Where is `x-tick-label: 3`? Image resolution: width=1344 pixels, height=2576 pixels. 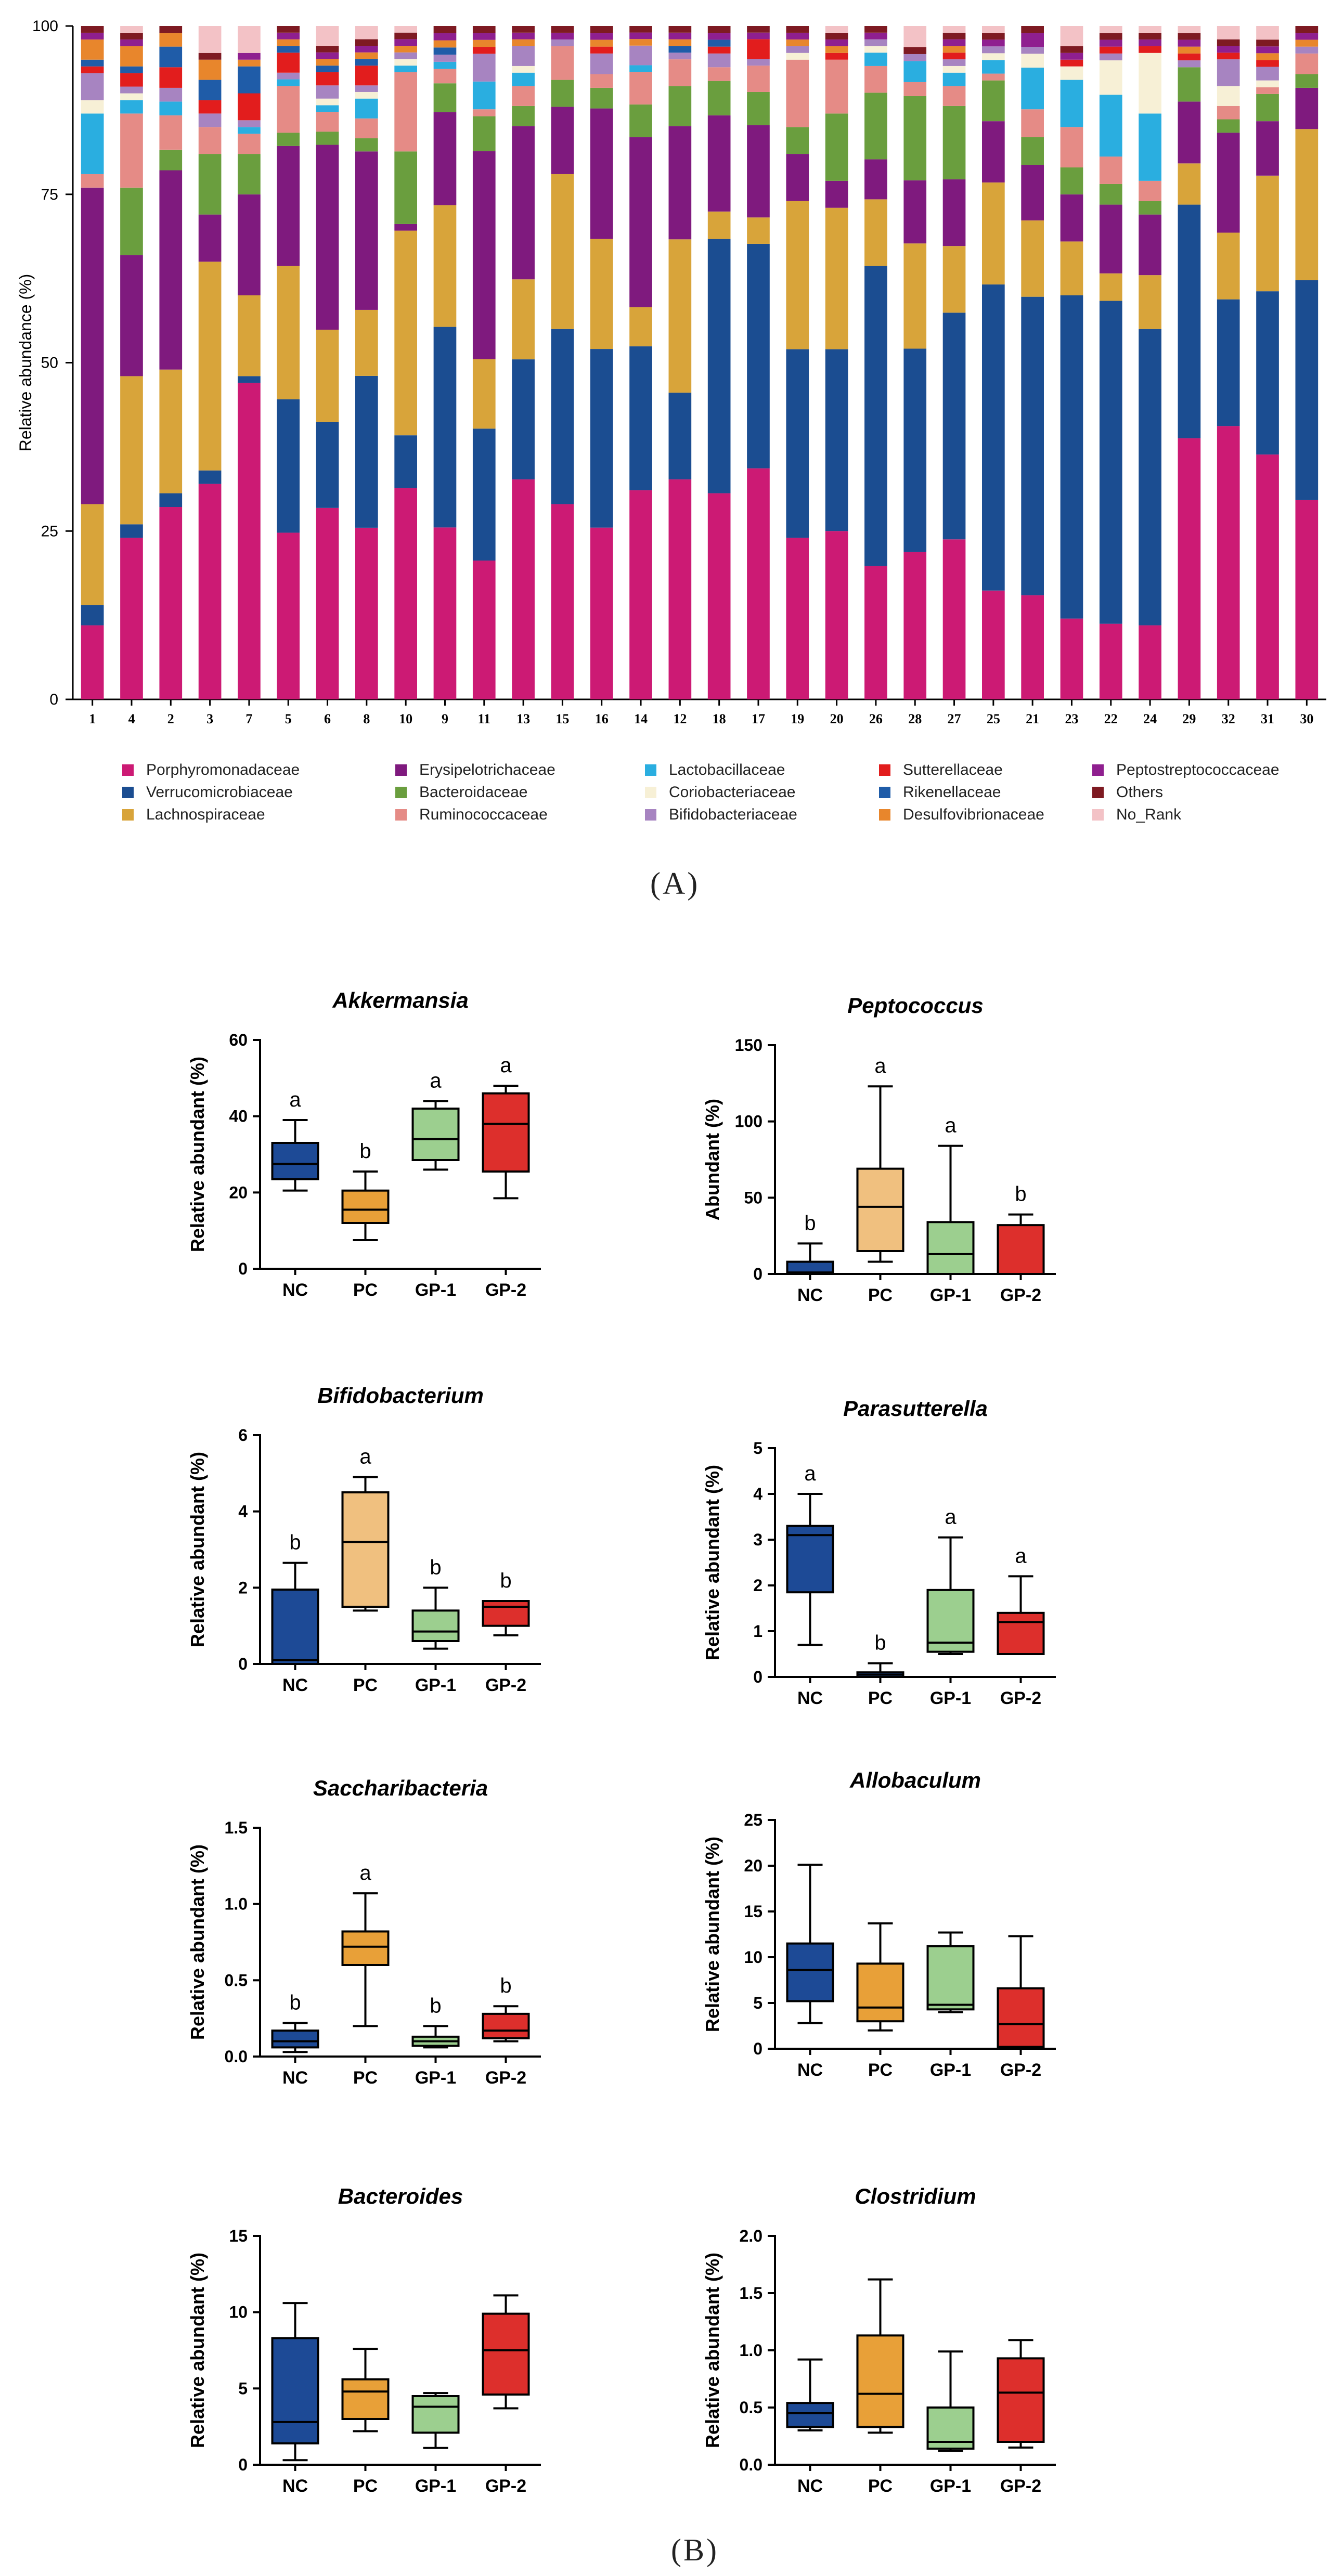 x-tick-label: 3 is located at coordinates (209, 718).